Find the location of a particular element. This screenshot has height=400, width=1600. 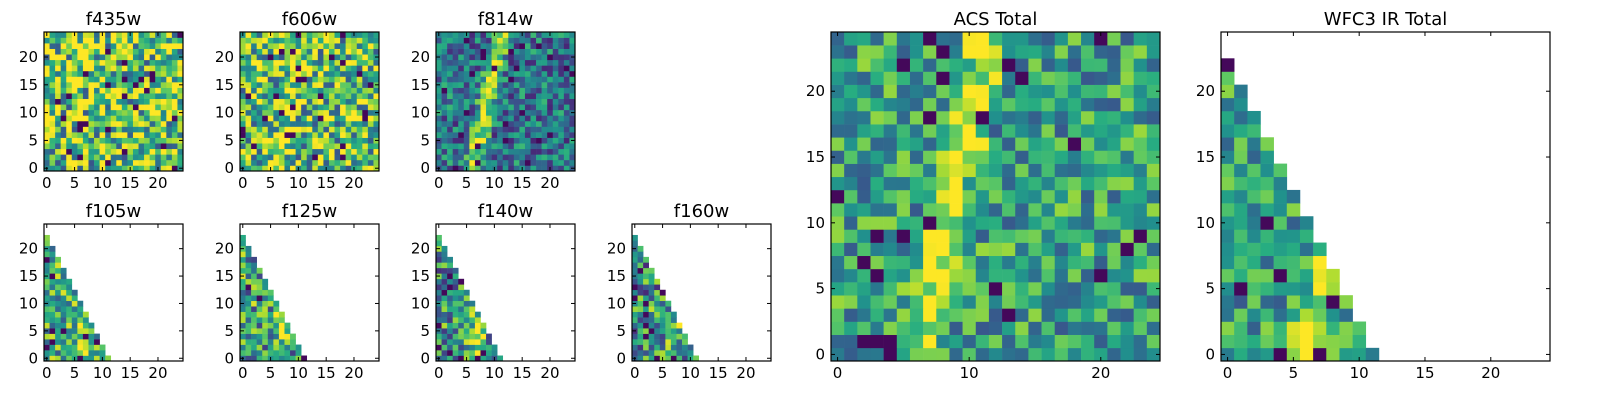

y-tick-label: 5 is located at coordinates (425, 331).